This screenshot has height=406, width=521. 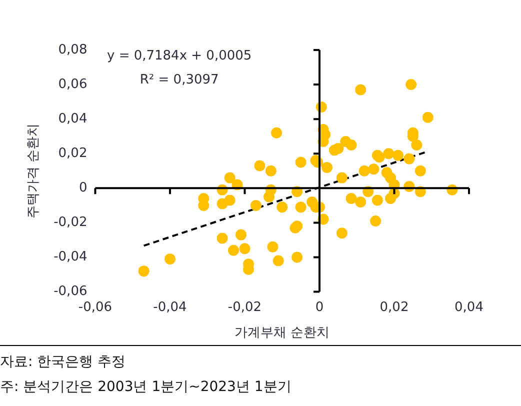 I want to click on x-tick-label: 0, so click(x=319, y=307).